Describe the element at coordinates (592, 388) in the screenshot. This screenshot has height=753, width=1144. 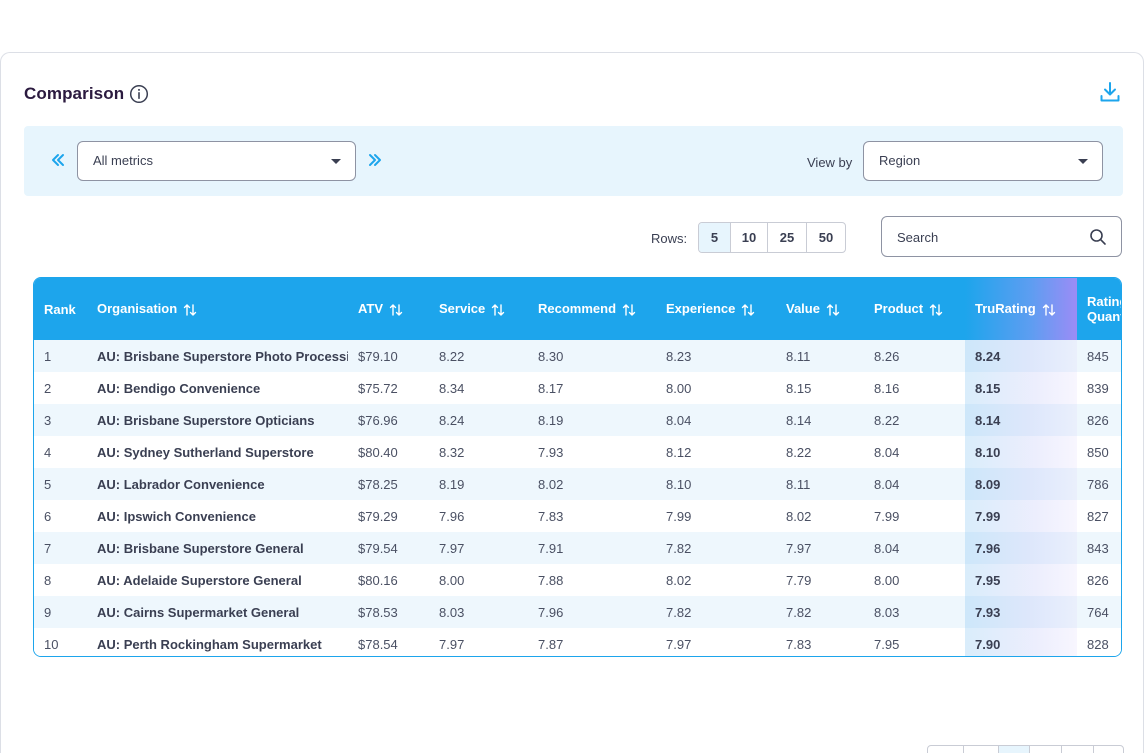
I see `cell-recommend: 8.17` at that location.